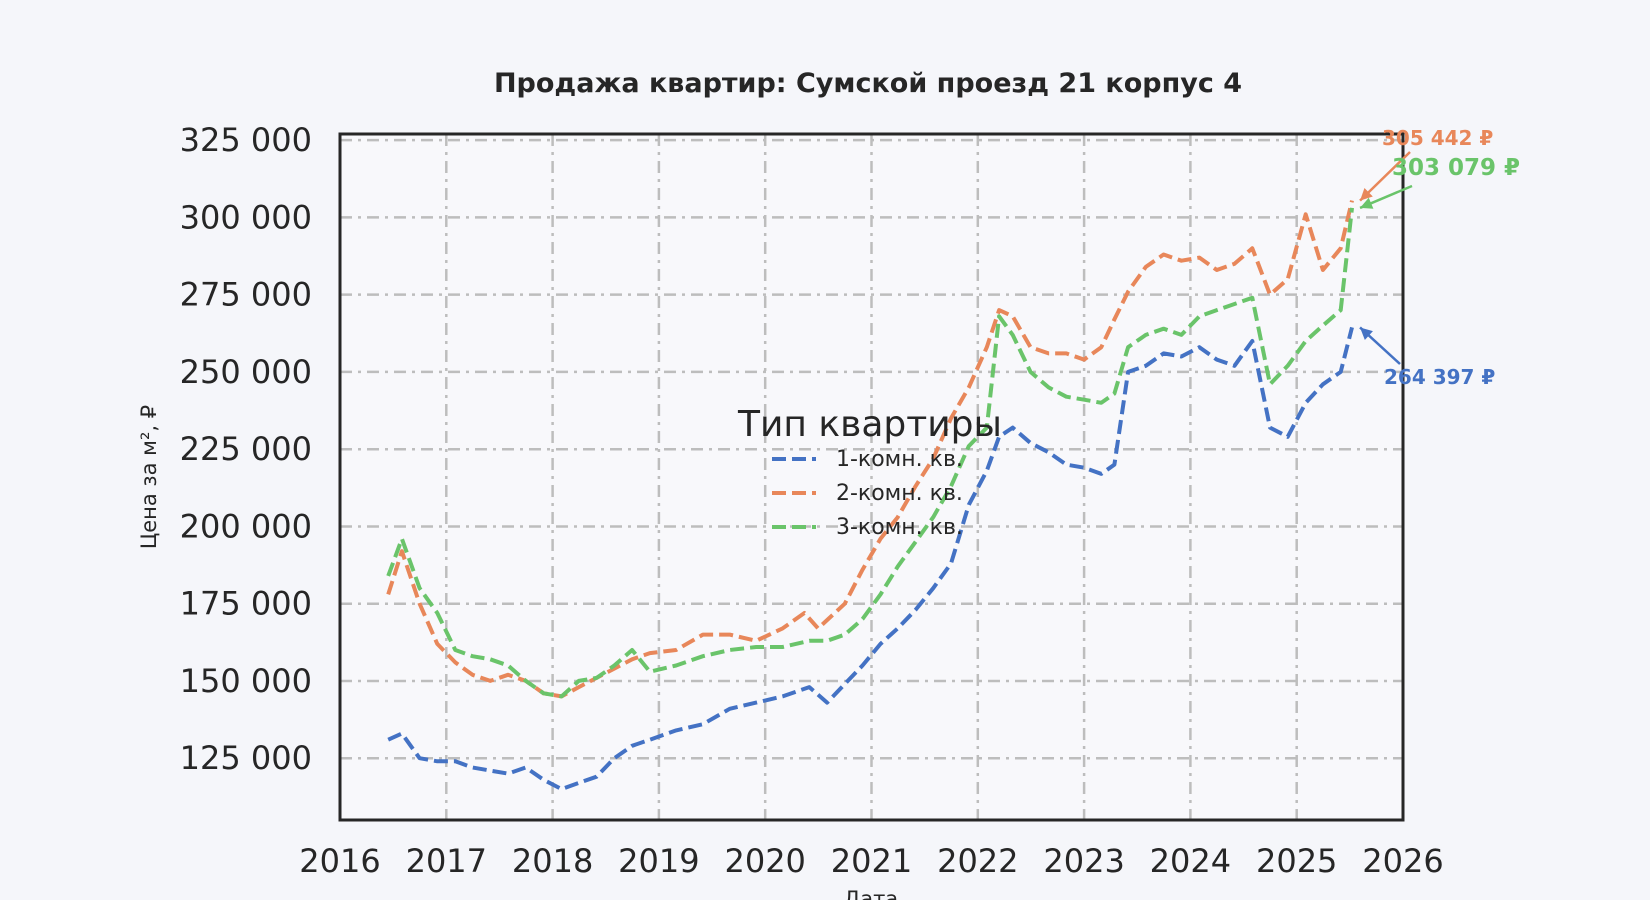 This screenshot has height=900, width=1650. I want to click on x-tick-label: 2023, so click(1083, 861).